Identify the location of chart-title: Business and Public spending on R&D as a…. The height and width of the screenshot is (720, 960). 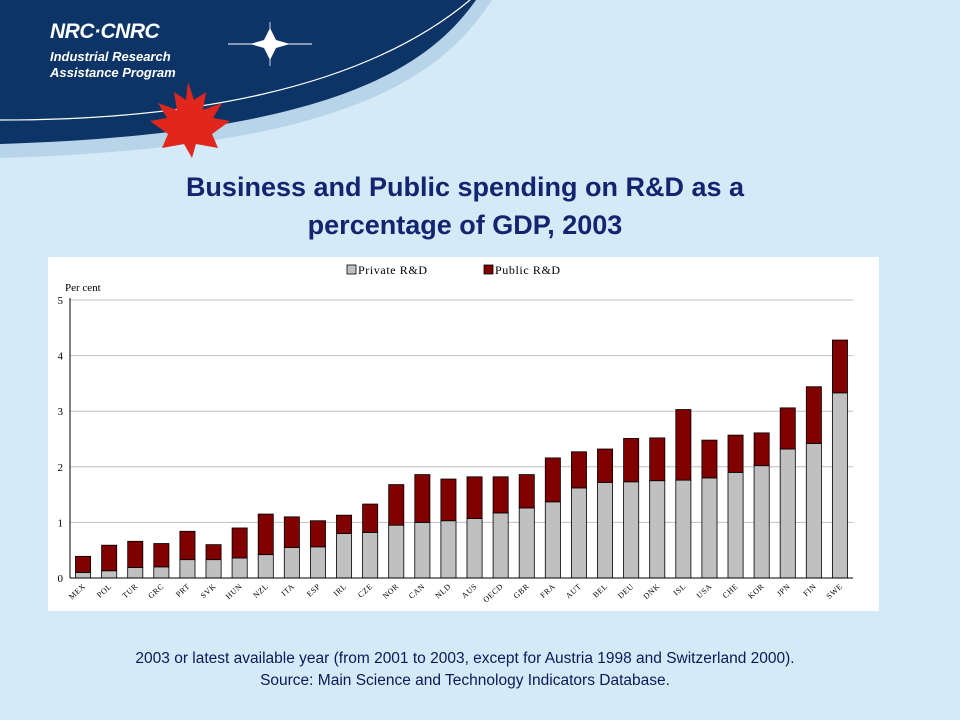
(465, 206).